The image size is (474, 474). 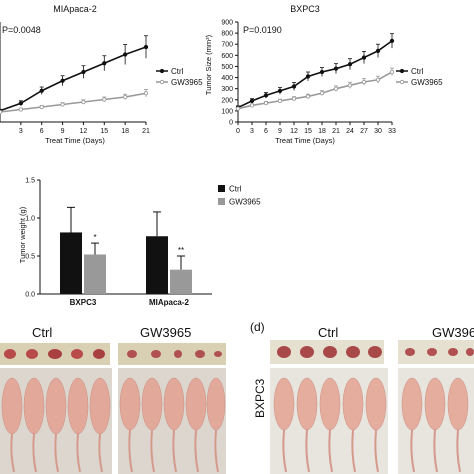 I want to click on weight-y-tick-label: 0.5, so click(x=30, y=257).